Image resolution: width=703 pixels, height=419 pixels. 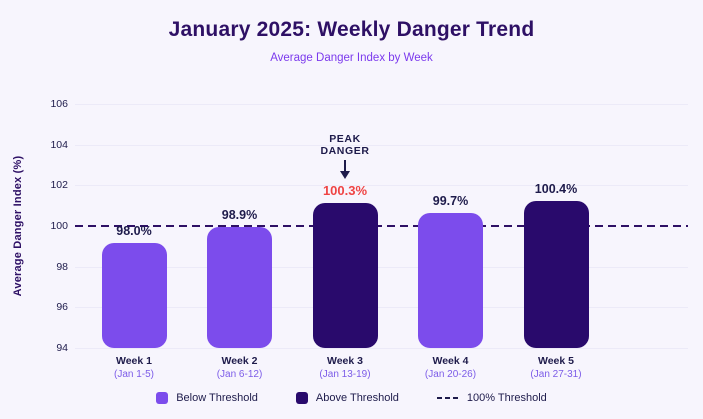 I want to click on chart-title: January 2025: Weekly Danger Trend, so click(x=351, y=29).